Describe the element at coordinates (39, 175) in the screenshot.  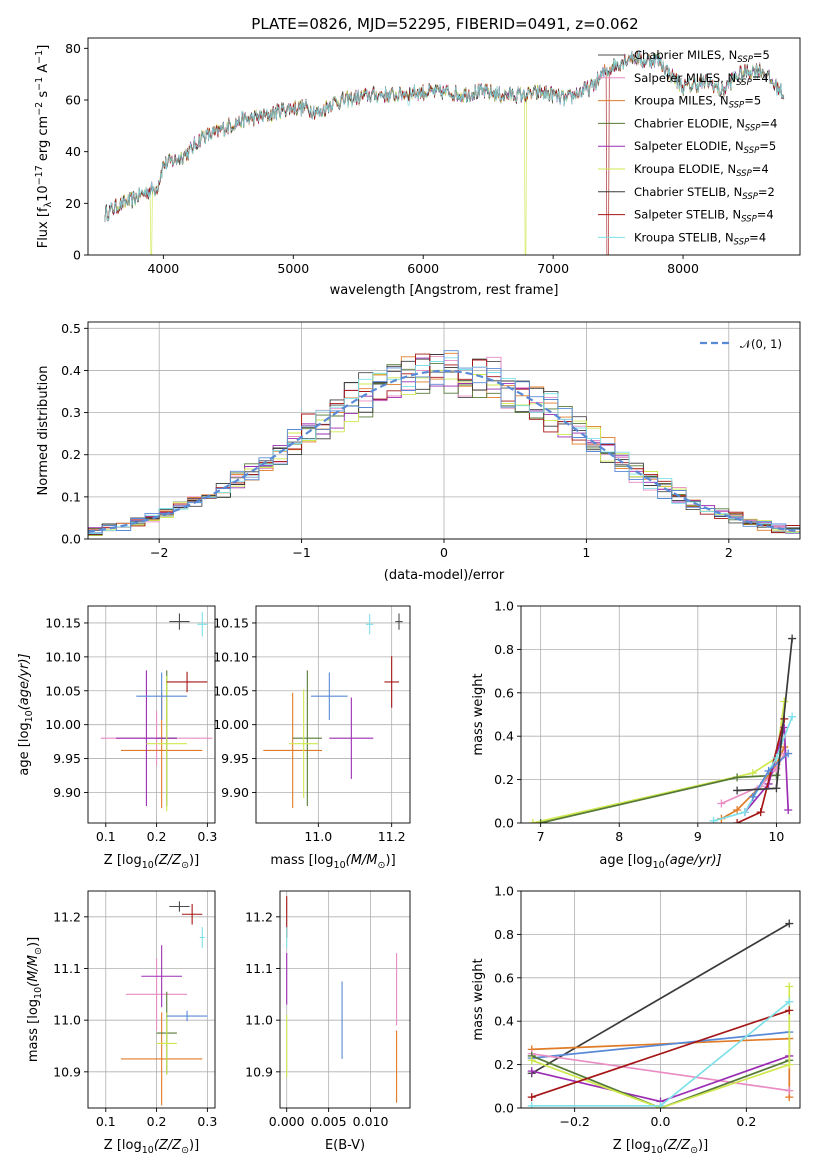
I see `y-axis-label-part: −17` at that location.